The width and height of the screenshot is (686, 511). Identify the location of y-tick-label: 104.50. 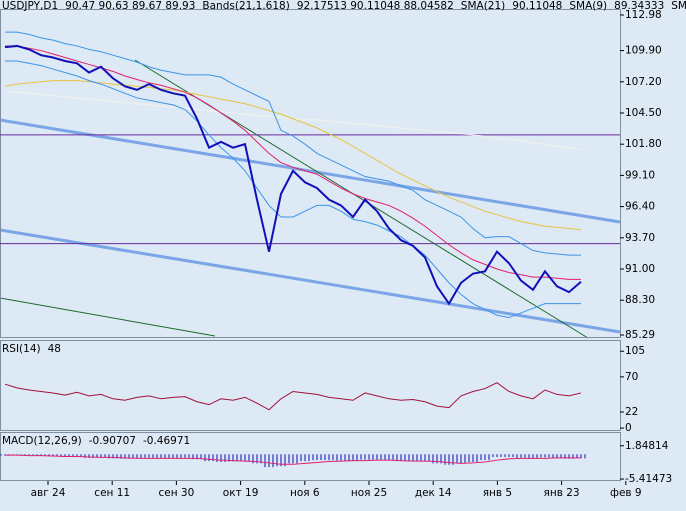
(643, 113).